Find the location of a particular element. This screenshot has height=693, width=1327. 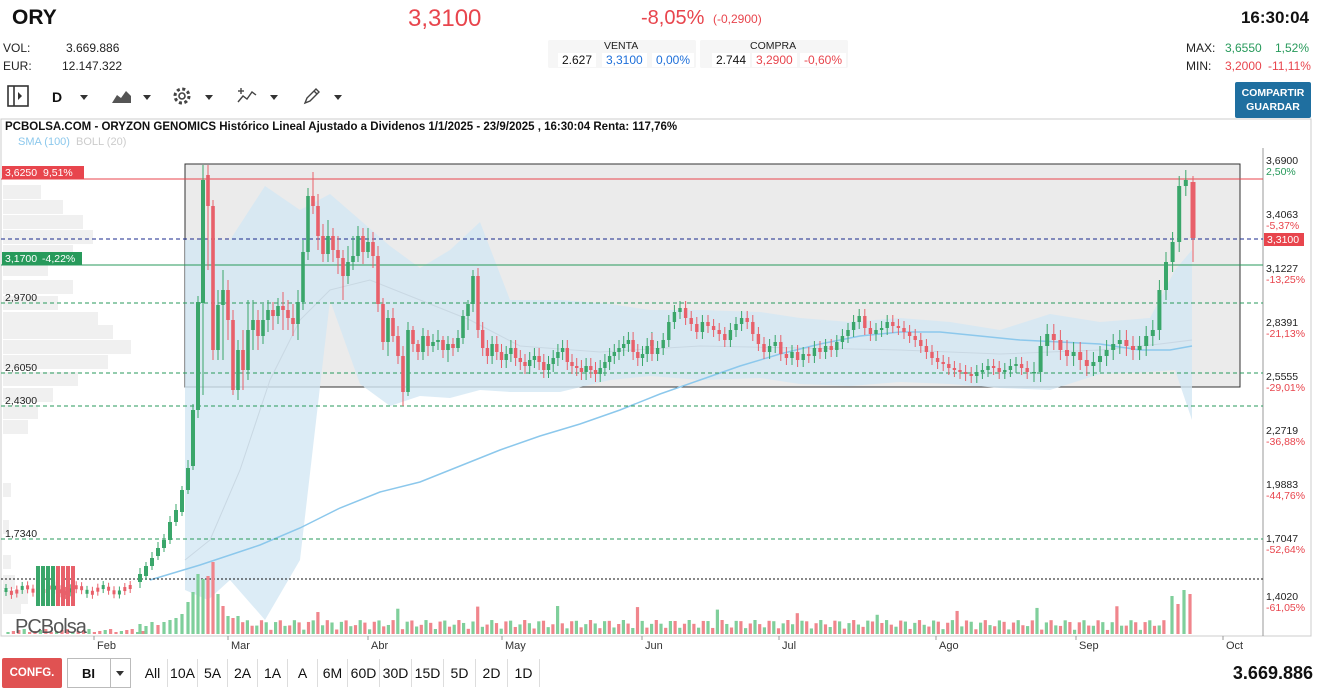

legend-sma: SMA (100) is located at coordinates (44, 142).